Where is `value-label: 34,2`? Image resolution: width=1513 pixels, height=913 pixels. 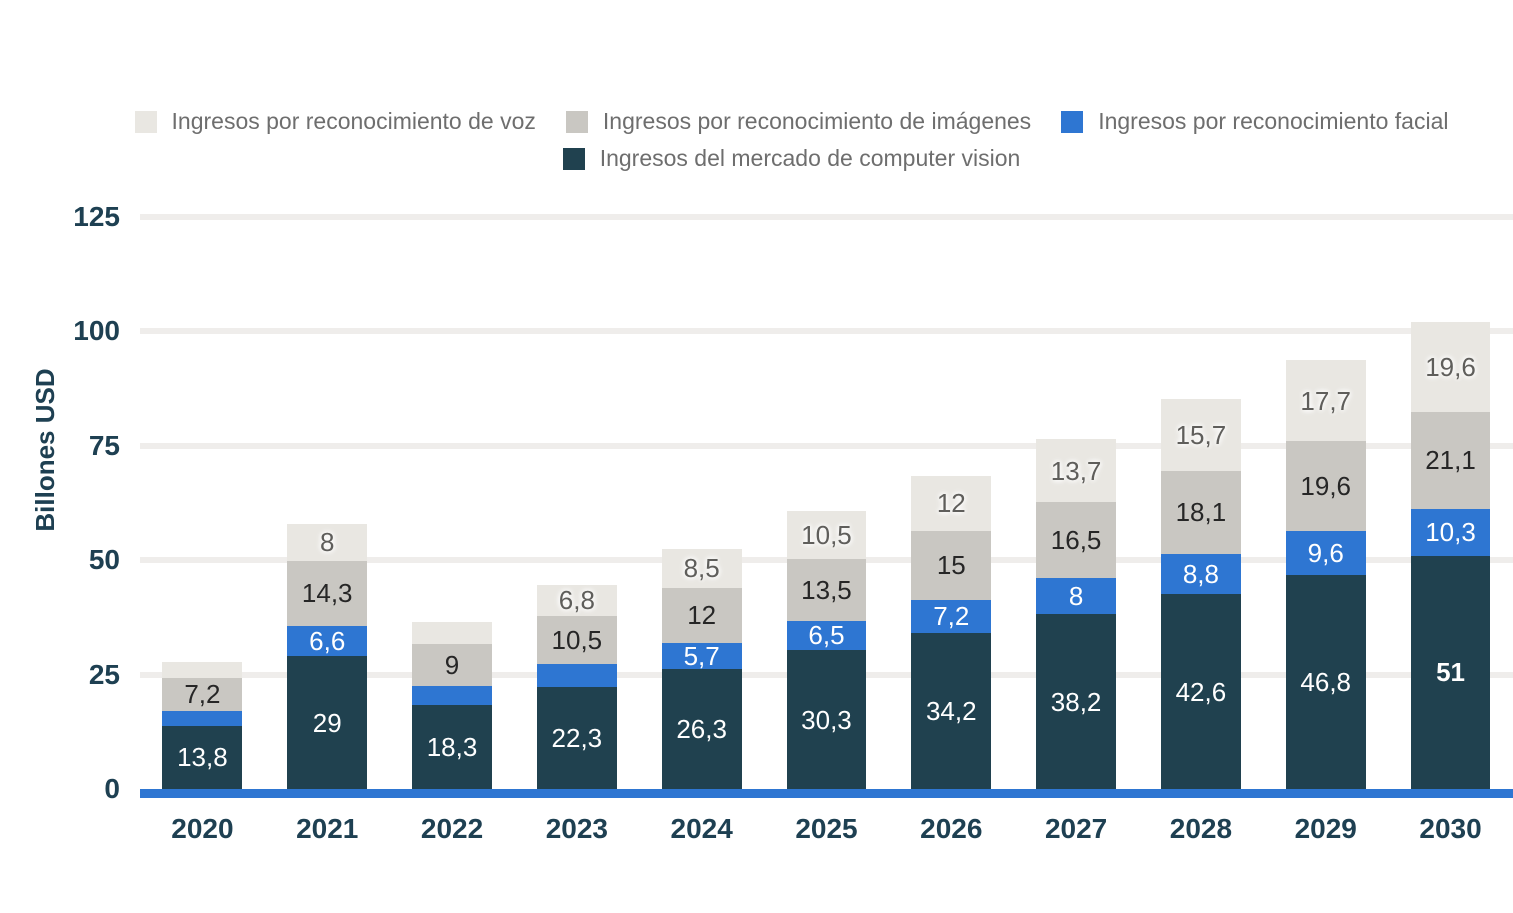
value-label: 34,2 is located at coordinates (951, 710).